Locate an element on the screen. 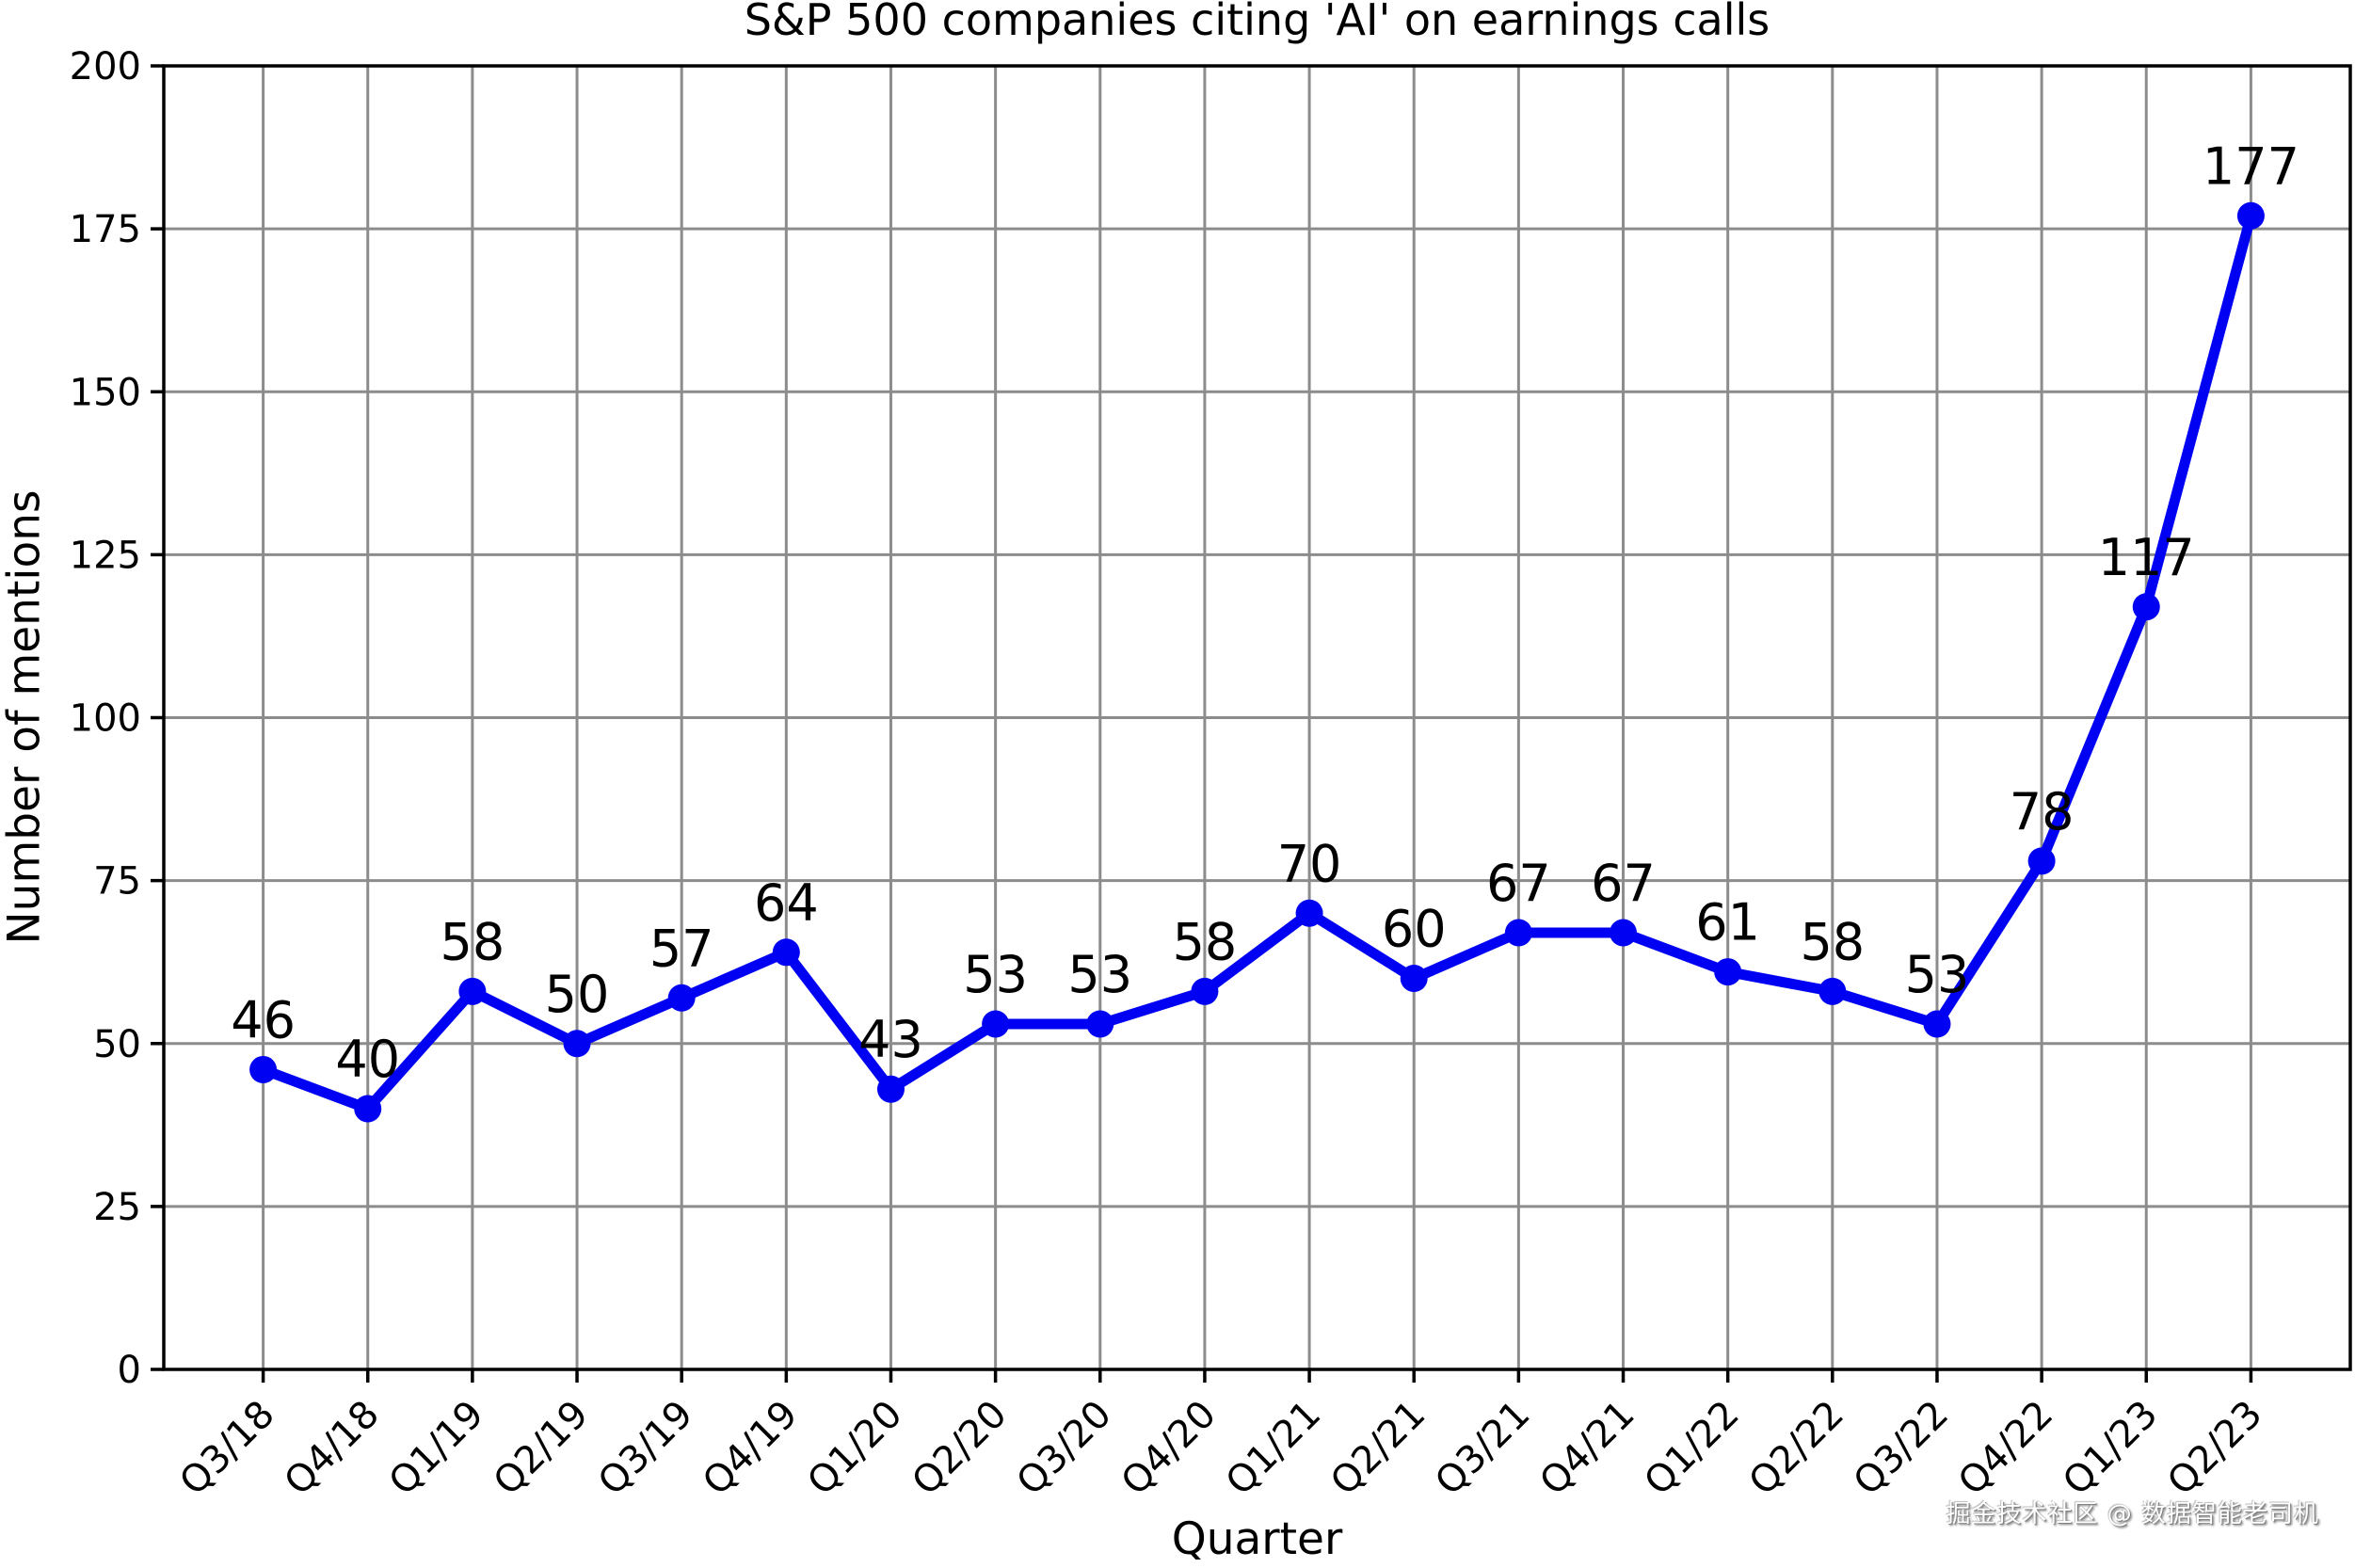 The image size is (2355, 1568). x-tick-label: Q3/20 is located at coordinates (1064, 1448).